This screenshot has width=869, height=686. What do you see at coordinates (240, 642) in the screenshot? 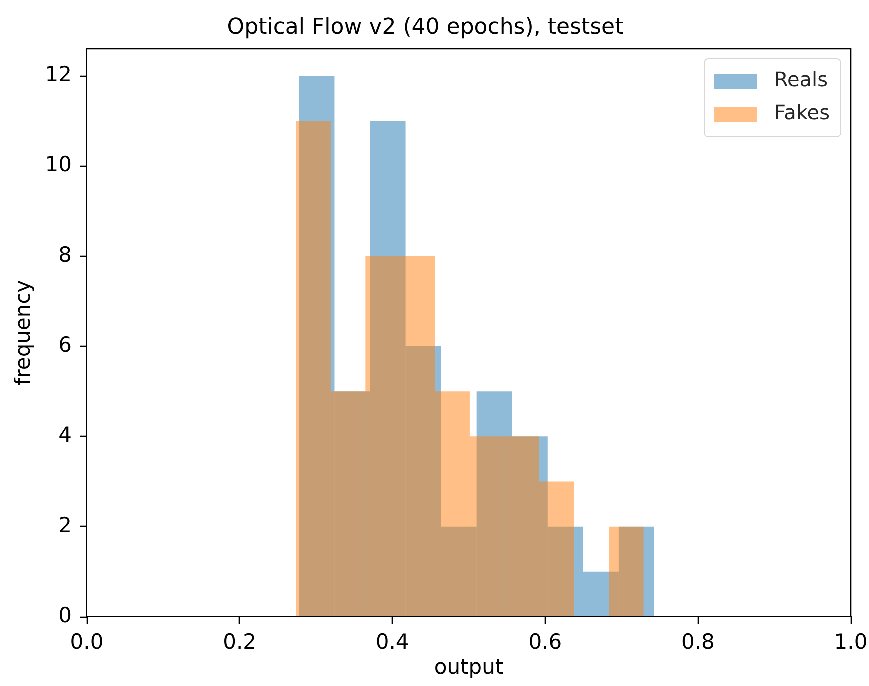
I see `x-tick-label: 0.2` at bounding box center [240, 642].